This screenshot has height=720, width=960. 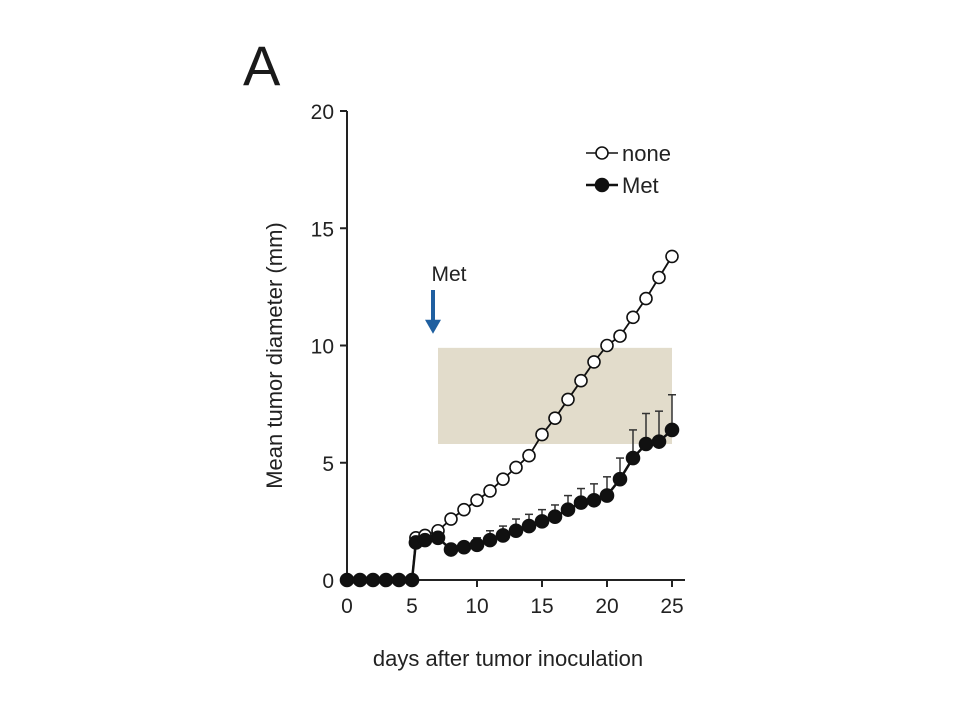 What do you see at coordinates (640, 185) in the screenshot?
I see `legend-label: Met` at bounding box center [640, 185].